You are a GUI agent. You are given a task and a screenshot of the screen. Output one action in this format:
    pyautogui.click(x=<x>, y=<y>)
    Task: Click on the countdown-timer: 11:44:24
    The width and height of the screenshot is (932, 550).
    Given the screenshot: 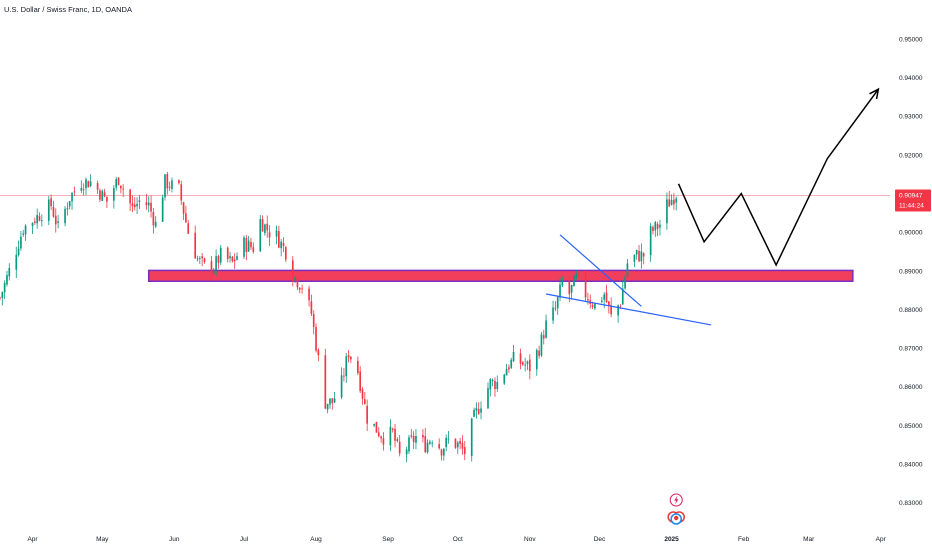 What is the action you would take?
    pyautogui.click(x=911, y=206)
    